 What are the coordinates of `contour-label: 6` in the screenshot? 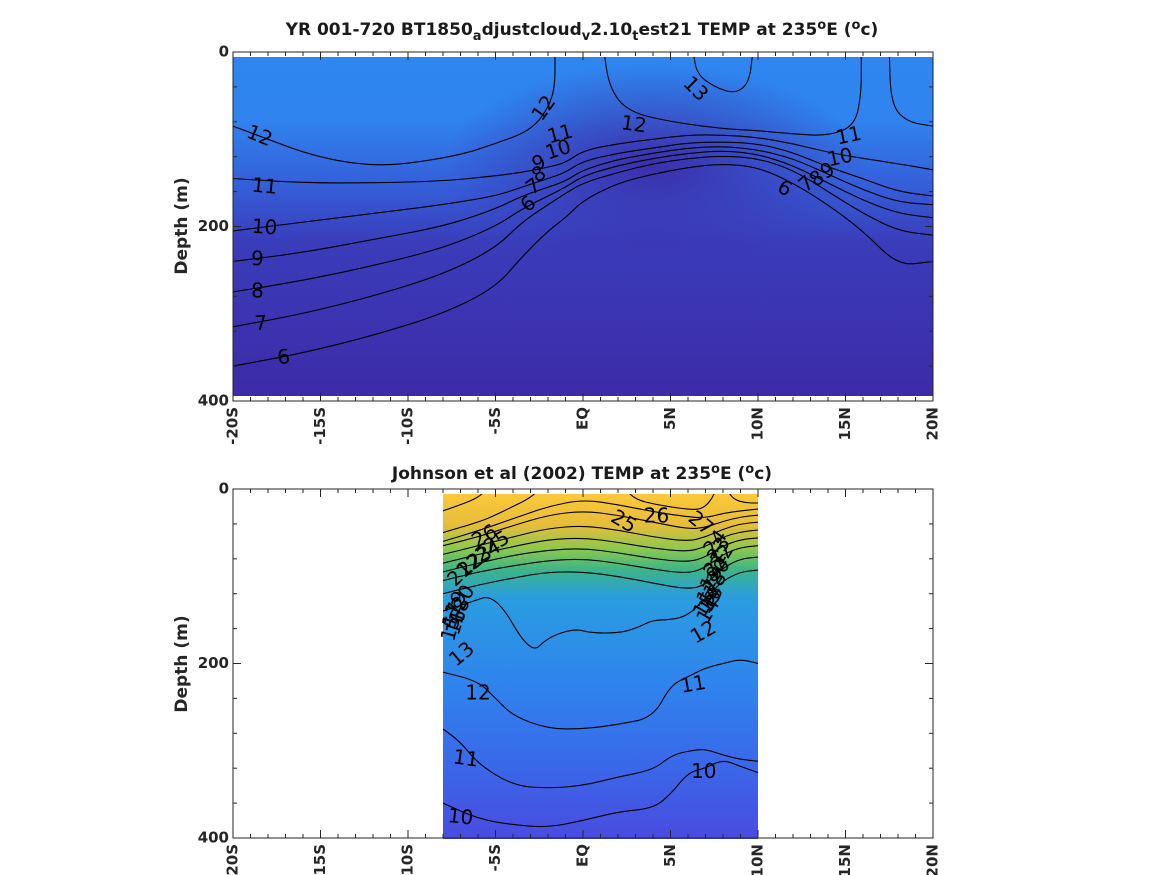 It's located at (284, 357).